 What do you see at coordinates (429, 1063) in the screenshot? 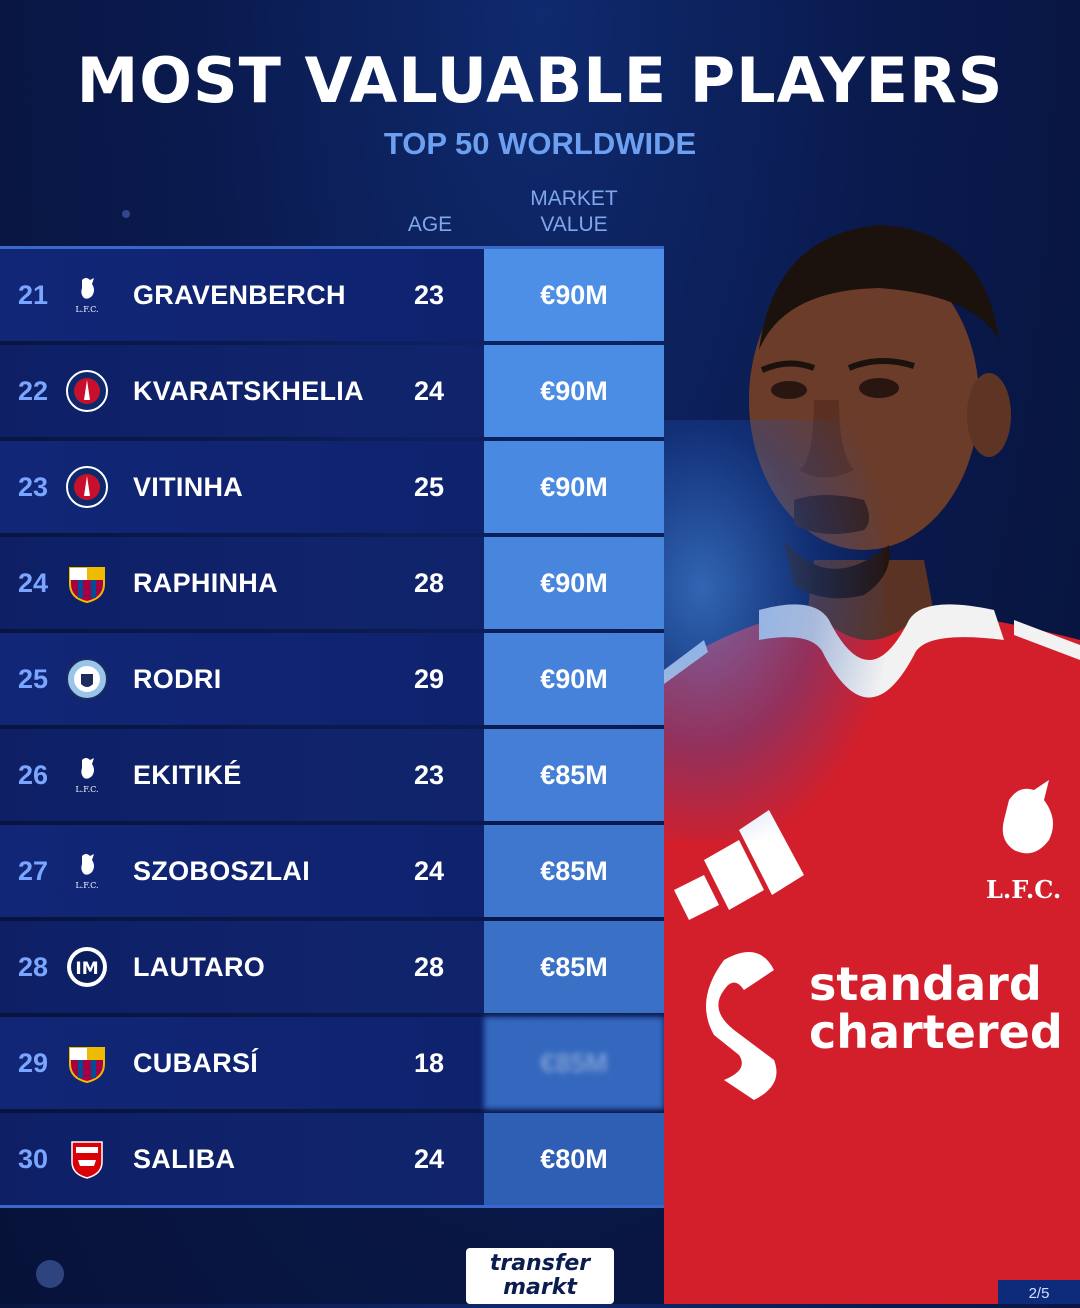
I see `row-age: 18` at bounding box center [429, 1063].